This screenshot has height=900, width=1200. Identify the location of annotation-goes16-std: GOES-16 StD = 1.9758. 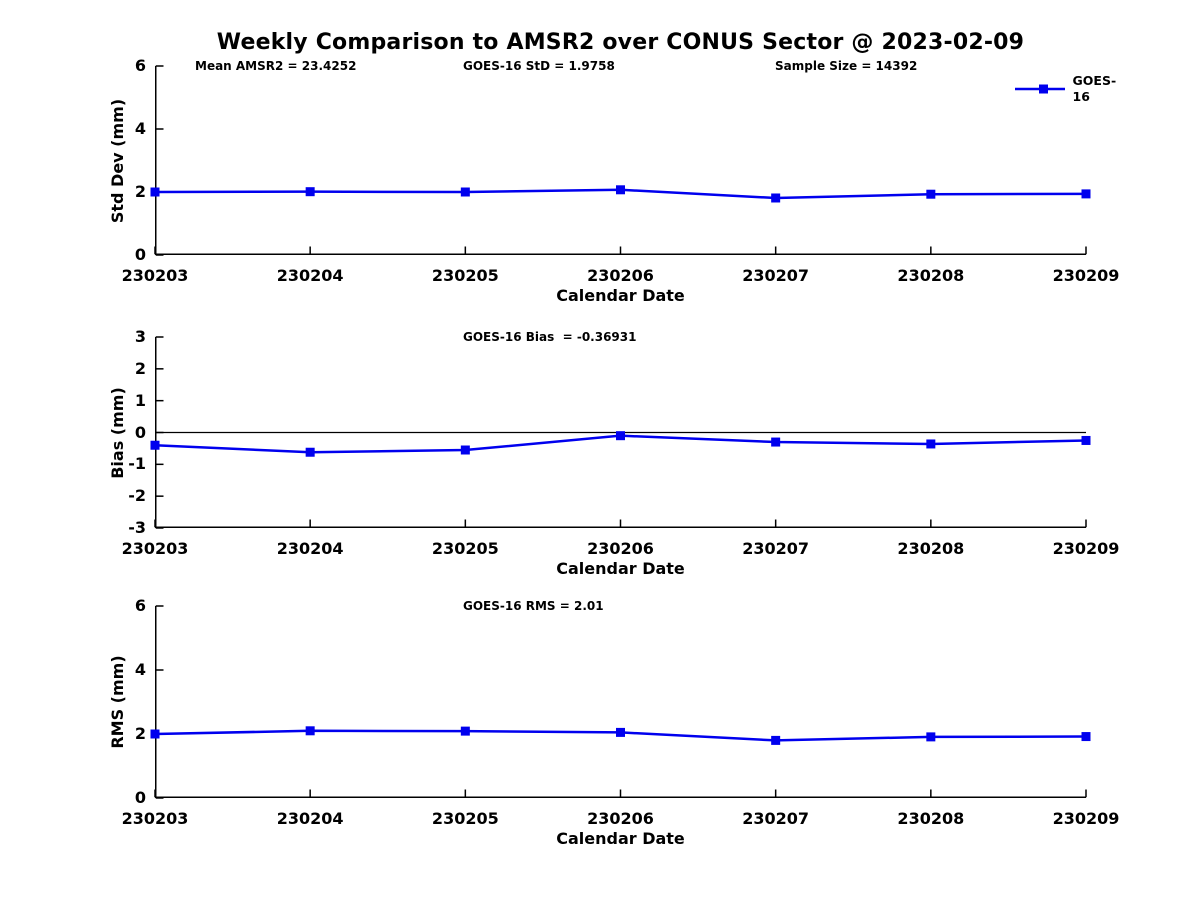
(539, 66).